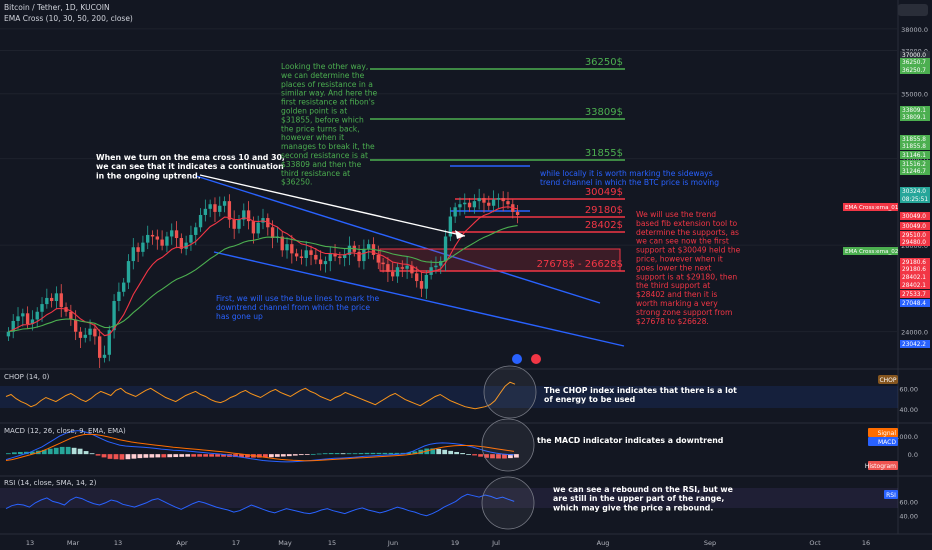  Describe the element at coordinates (580, 264) in the screenshot. I see `level-label-6: 27678$ - 26628$` at that location.